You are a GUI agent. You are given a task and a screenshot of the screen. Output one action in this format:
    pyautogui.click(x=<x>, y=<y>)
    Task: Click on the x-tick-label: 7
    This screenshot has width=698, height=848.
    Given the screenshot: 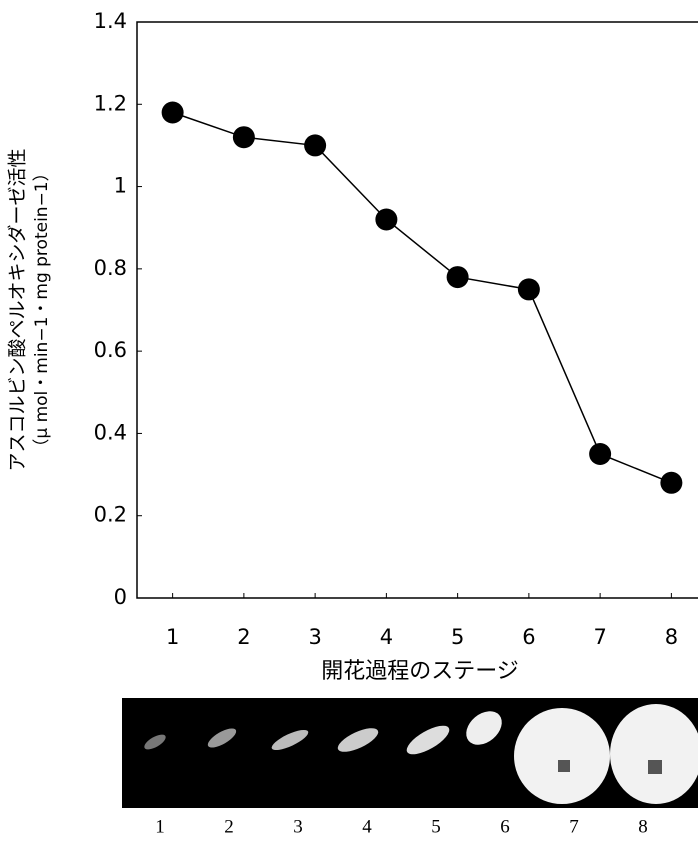 What is the action you would take?
    pyautogui.click(x=599, y=637)
    